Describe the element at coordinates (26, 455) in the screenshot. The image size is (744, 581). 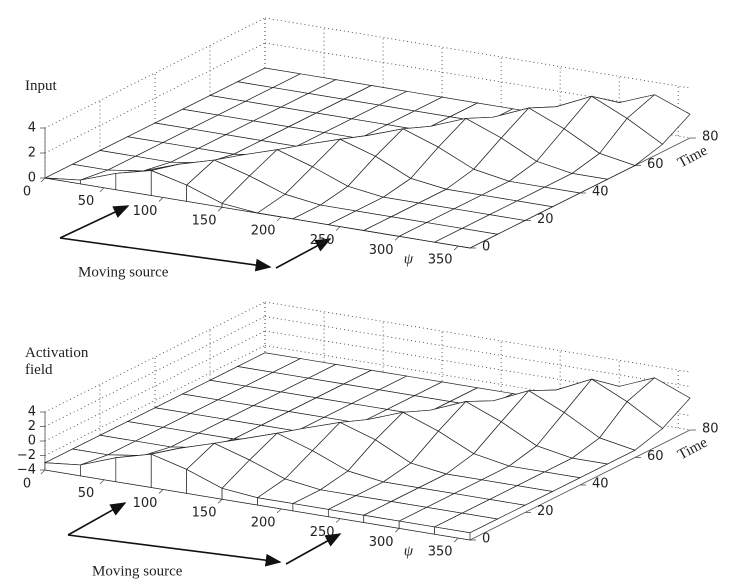
I see `z-tick-label: −2` at that location.